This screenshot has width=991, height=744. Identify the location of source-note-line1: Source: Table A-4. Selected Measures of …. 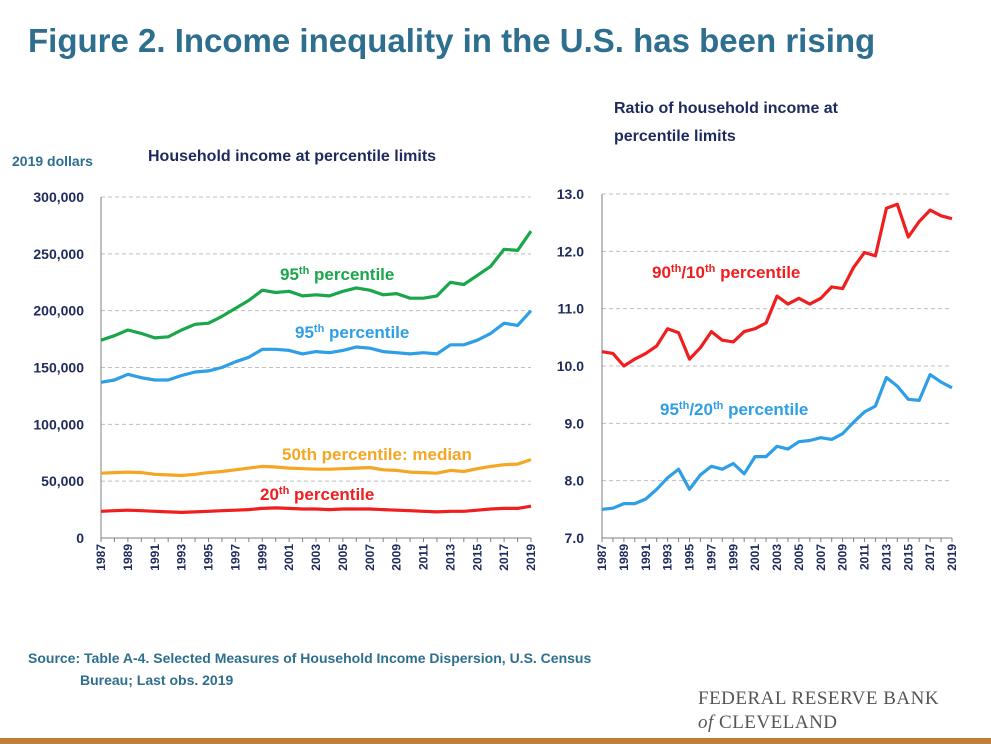
(310, 658).